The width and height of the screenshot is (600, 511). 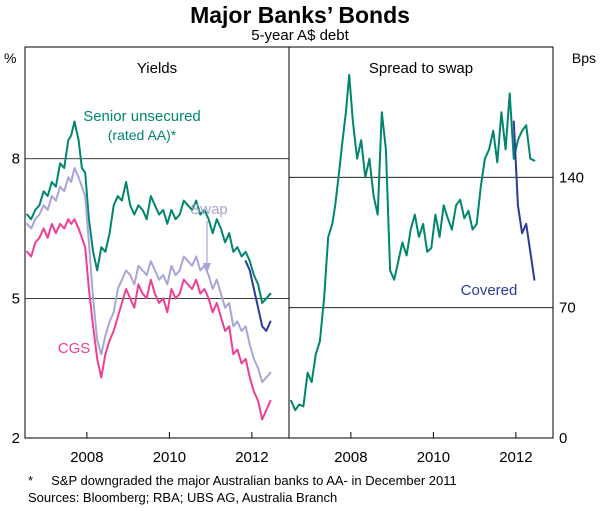 I want to click on chart-subtitle: 5-year A$ debt, so click(x=300, y=35).